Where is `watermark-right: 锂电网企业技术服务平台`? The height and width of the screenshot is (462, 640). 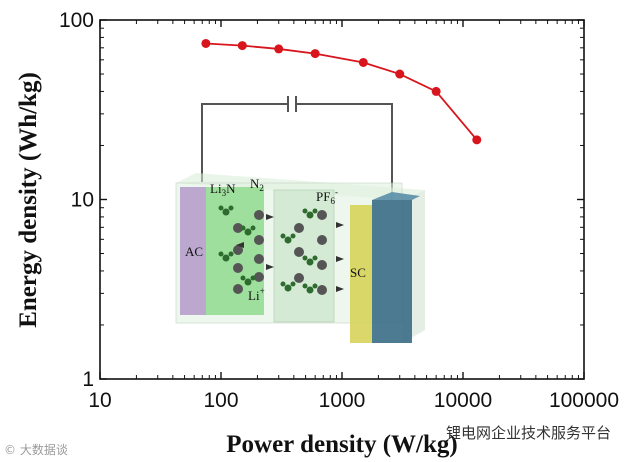
watermark-right: 锂电网企业技术服务平台 is located at coordinates (528, 433).